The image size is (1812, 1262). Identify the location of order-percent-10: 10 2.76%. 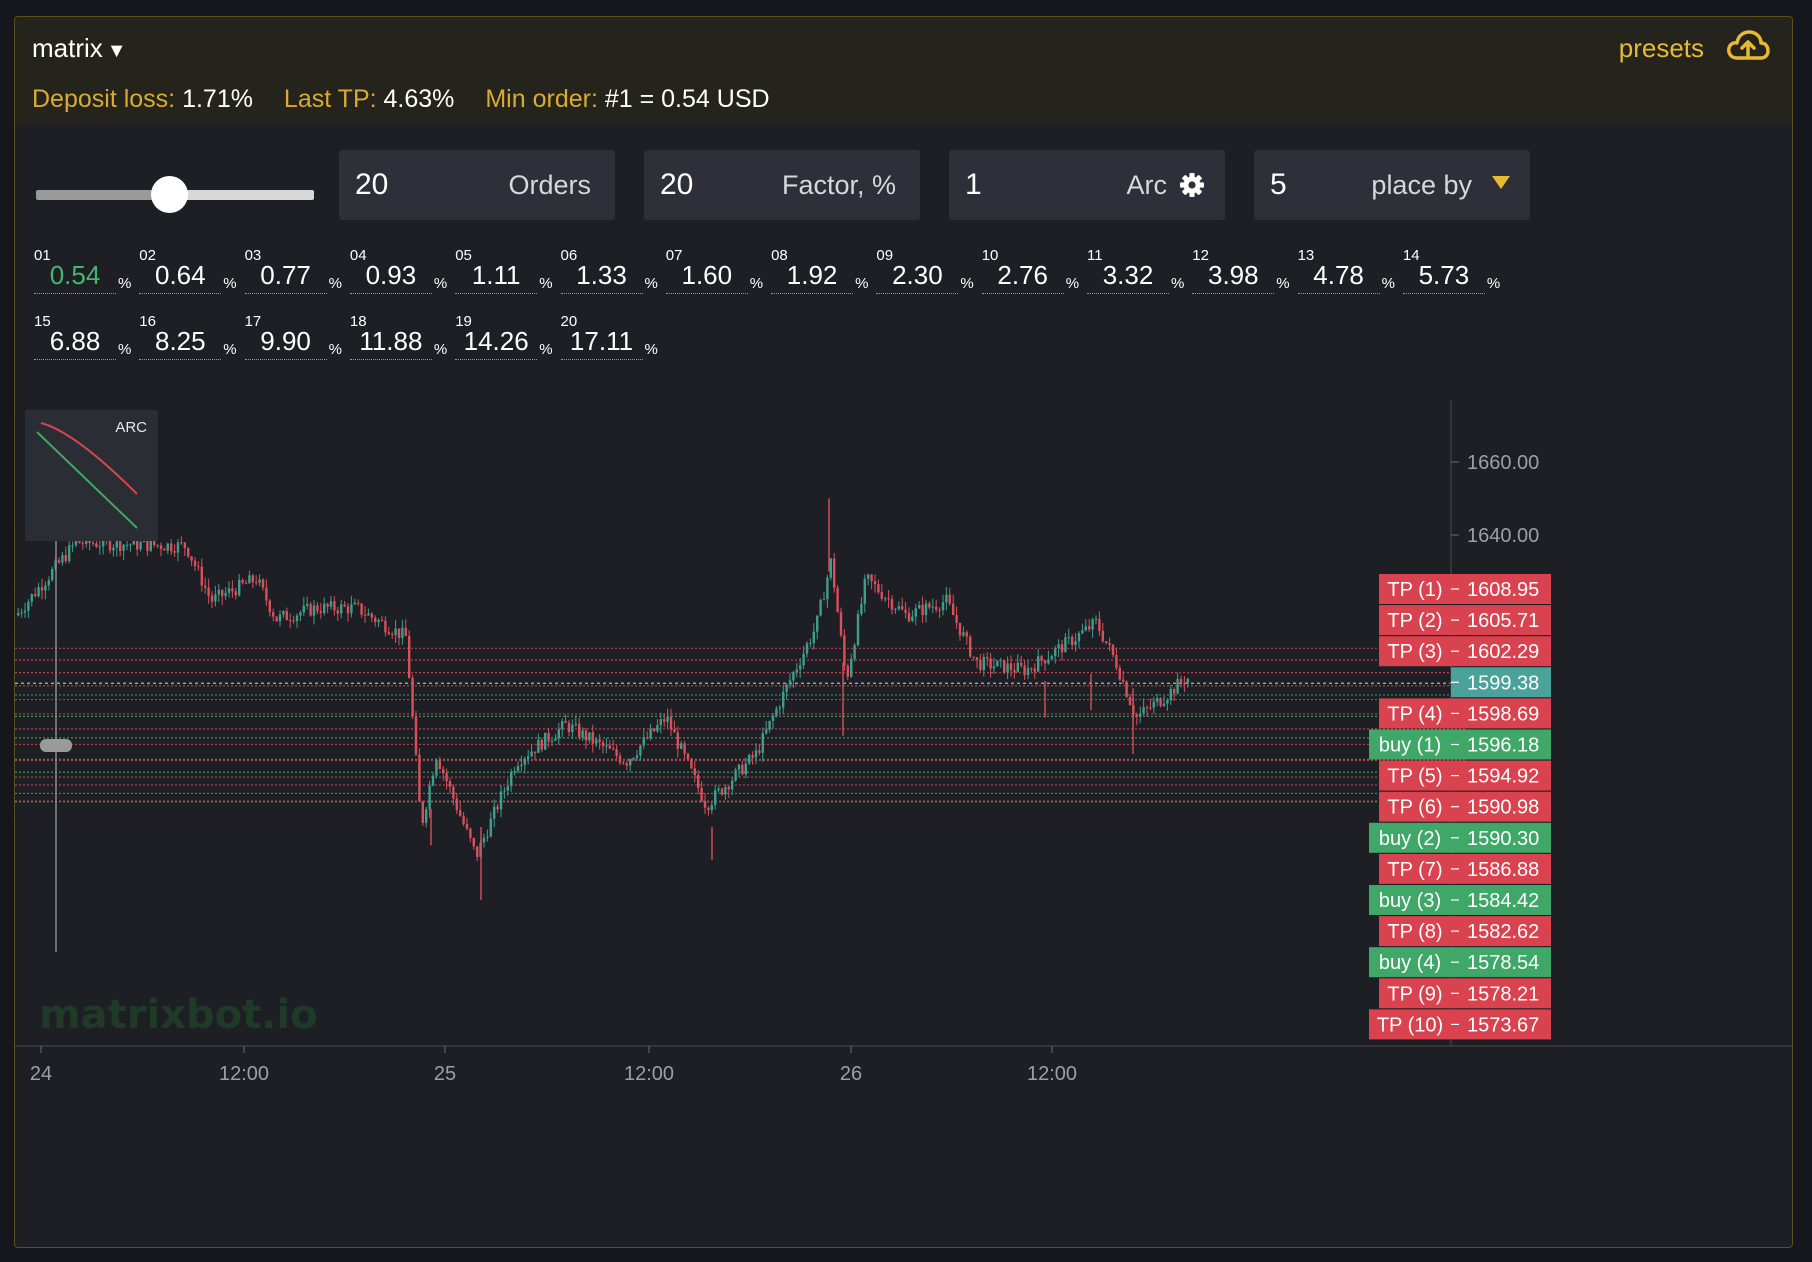
(1030, 272).